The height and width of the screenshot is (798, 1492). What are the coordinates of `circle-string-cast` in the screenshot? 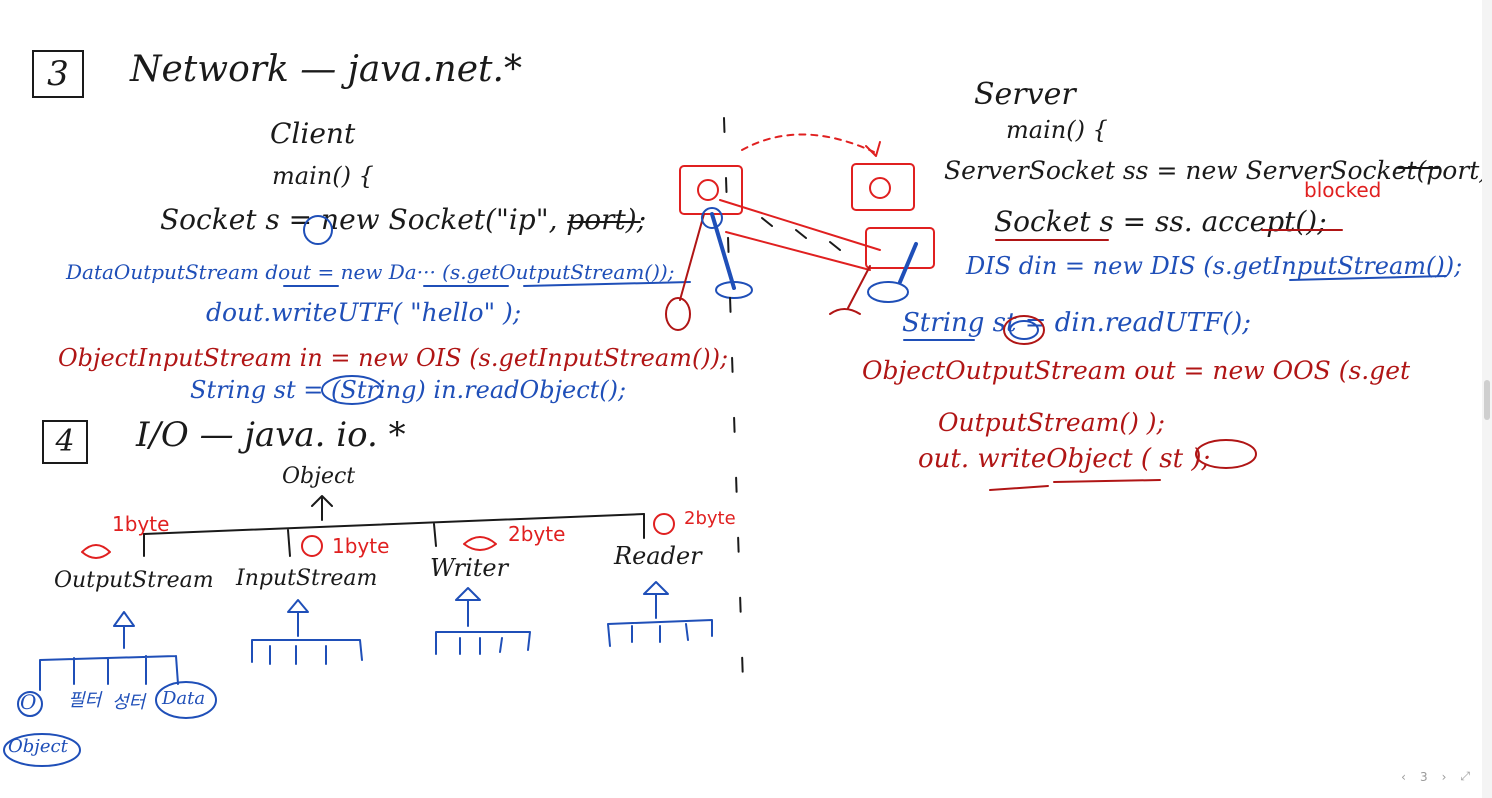 It's located at (352, 390).